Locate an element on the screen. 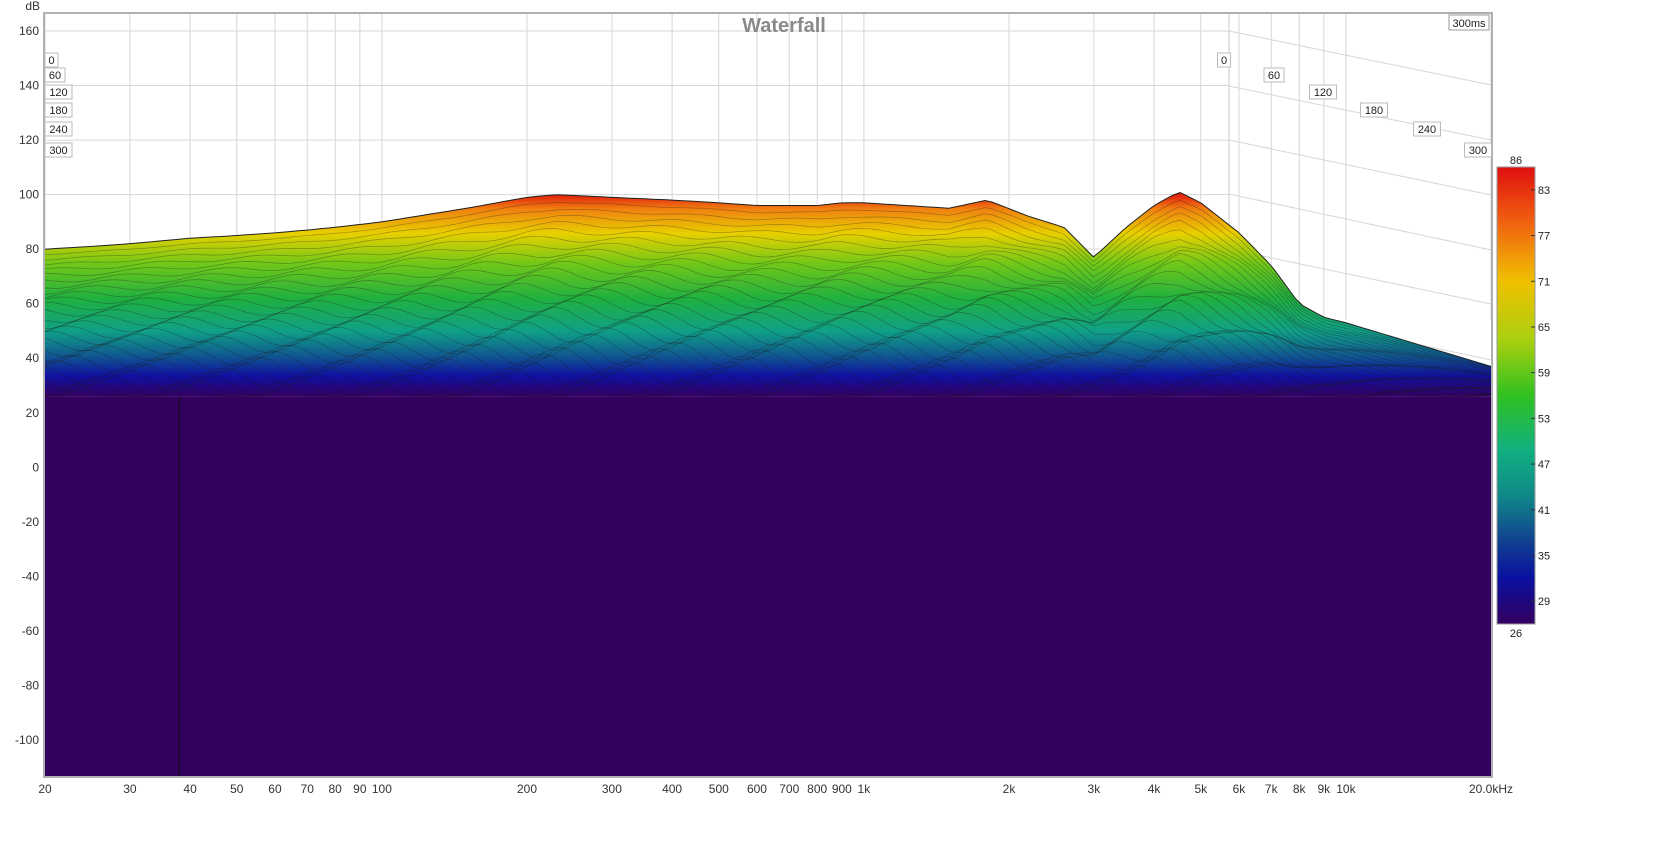 This screenshot has height=849, width=1668. y-tick-label: 140 is located at coordinates (29, 86).